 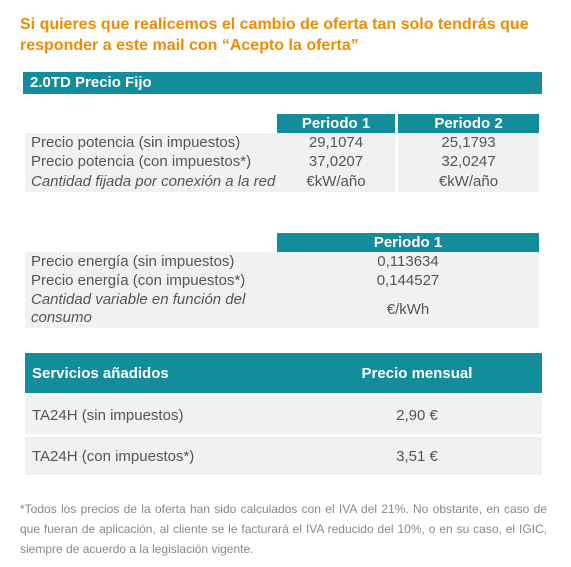 I want to click on section-title: 2.0TD Precio Fijo, so click(x=282, y=83).